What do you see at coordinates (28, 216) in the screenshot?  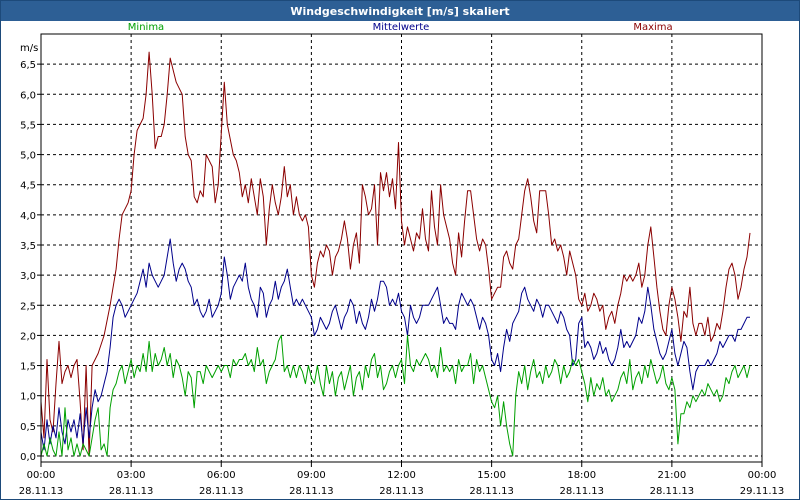 I see `y-tick-label: 4,0` at bounding box center [28, 216].